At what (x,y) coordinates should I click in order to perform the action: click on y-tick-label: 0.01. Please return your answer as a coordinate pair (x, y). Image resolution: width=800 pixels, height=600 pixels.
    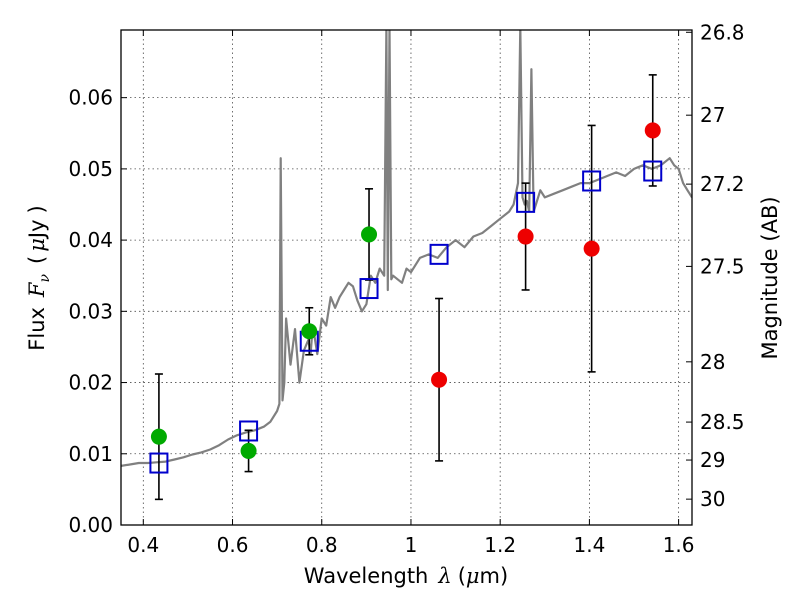
    Looking at the image, I should click on (90, 454).